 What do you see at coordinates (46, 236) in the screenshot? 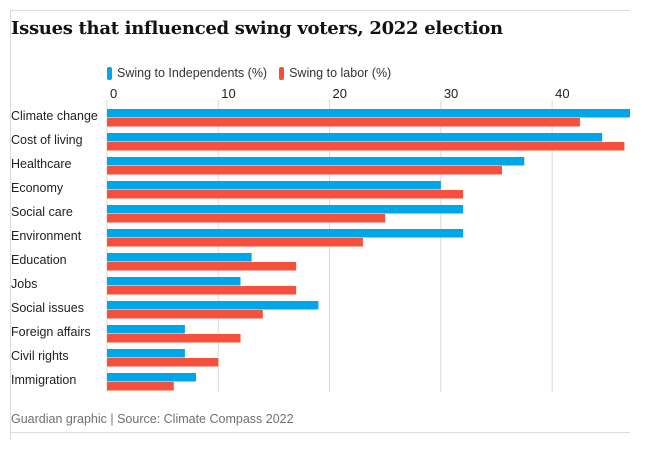
I see `category-label: Environment` at bounding box center [46, 236].